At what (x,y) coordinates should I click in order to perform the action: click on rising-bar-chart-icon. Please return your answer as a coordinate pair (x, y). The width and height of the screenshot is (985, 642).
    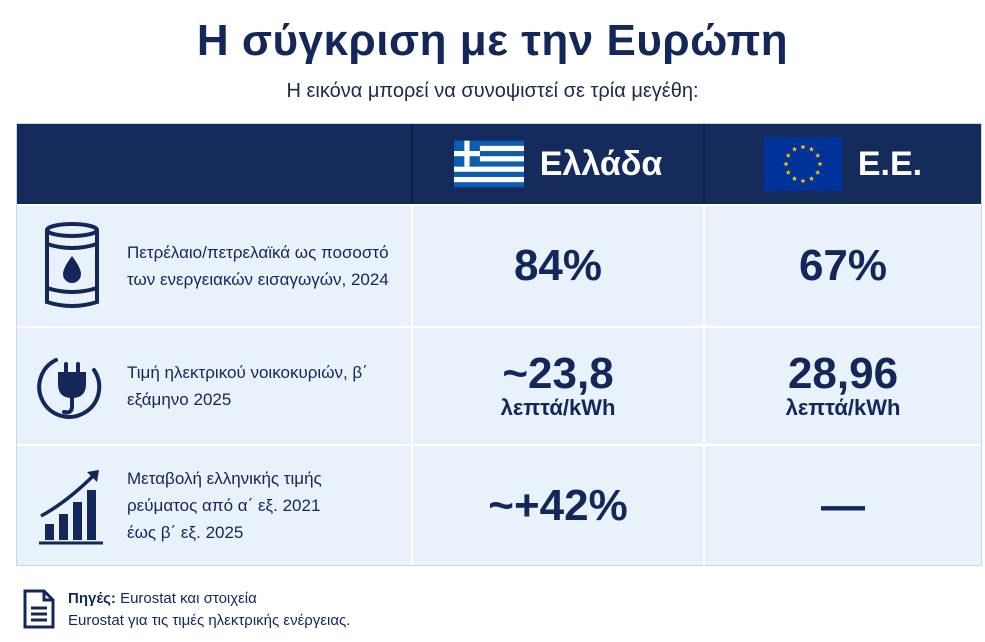
    Looking at the image, I should click on (71, 506).